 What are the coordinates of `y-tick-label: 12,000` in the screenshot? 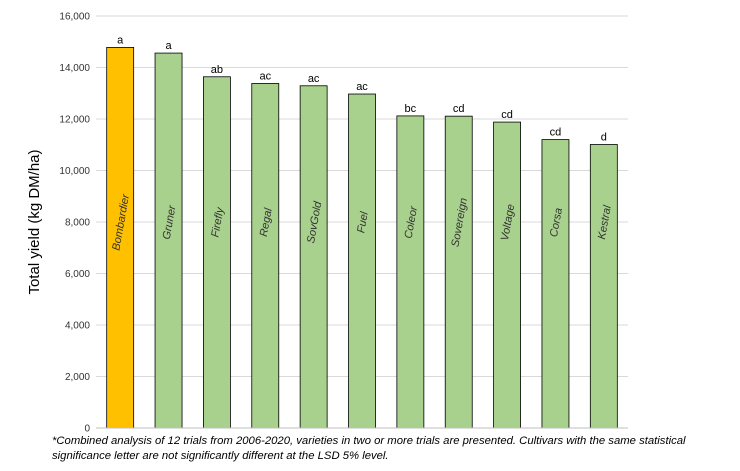 It's located at (74, 120).